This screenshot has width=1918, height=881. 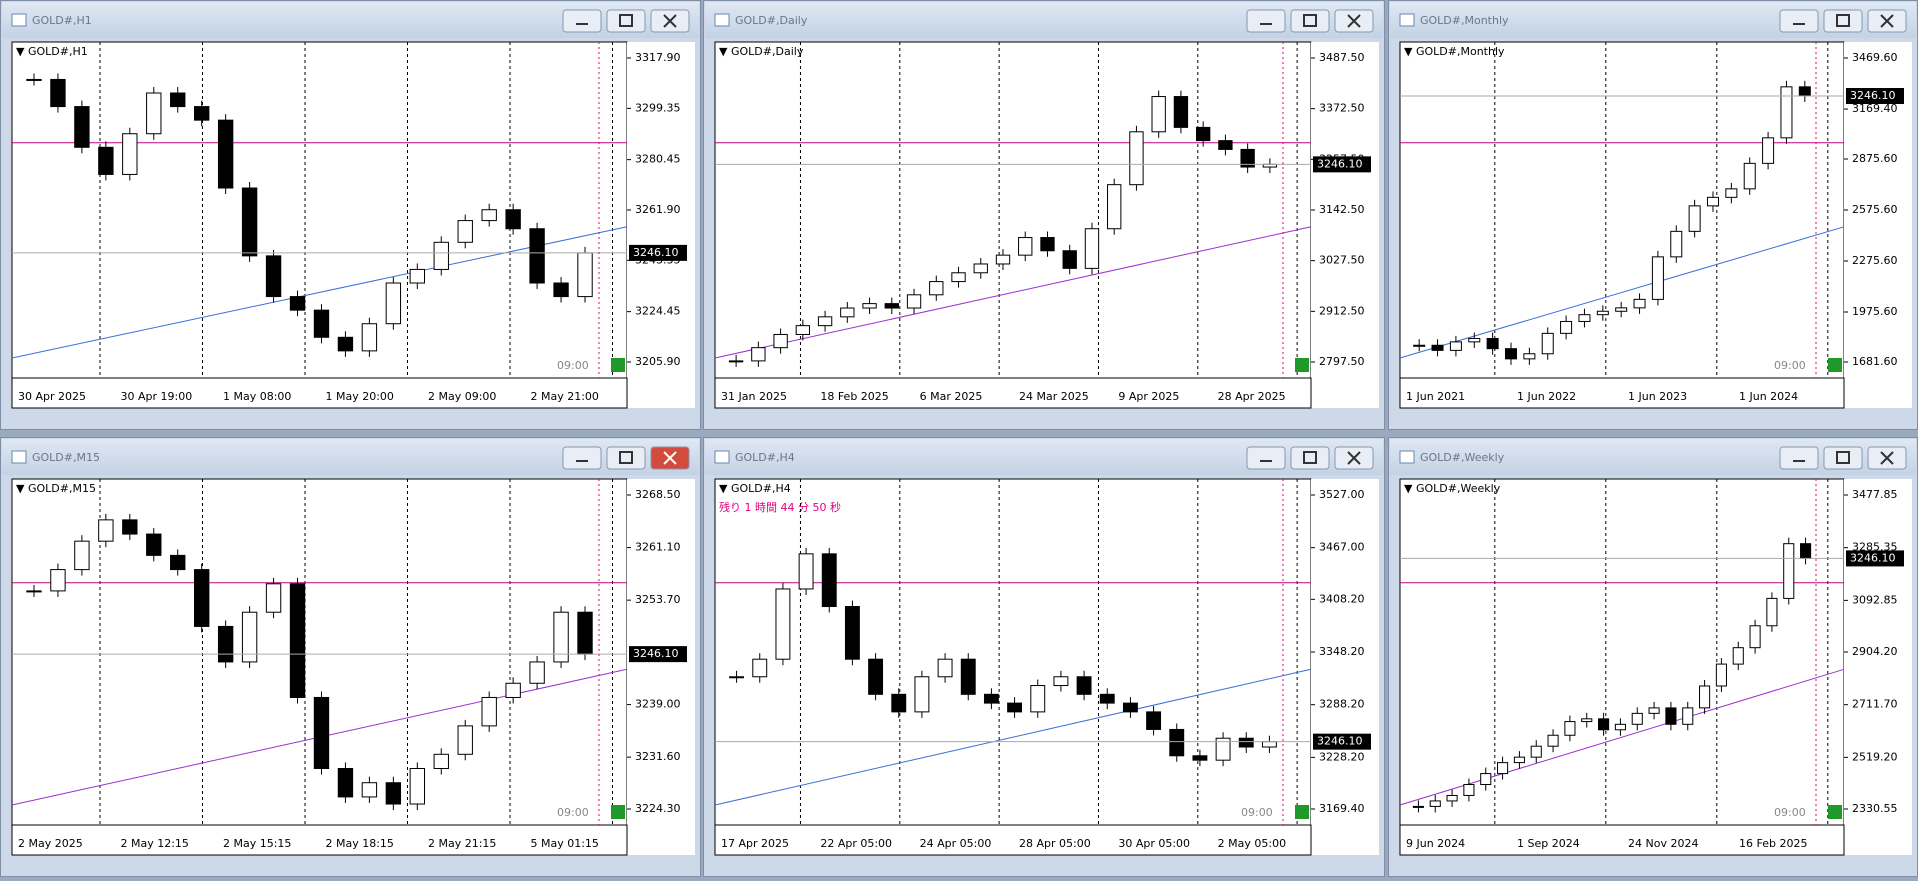 What do you see at coordinates (50, 843) in the screenshot?
I see `time-label: 2 May 2025` at bounding box center [50, 843].